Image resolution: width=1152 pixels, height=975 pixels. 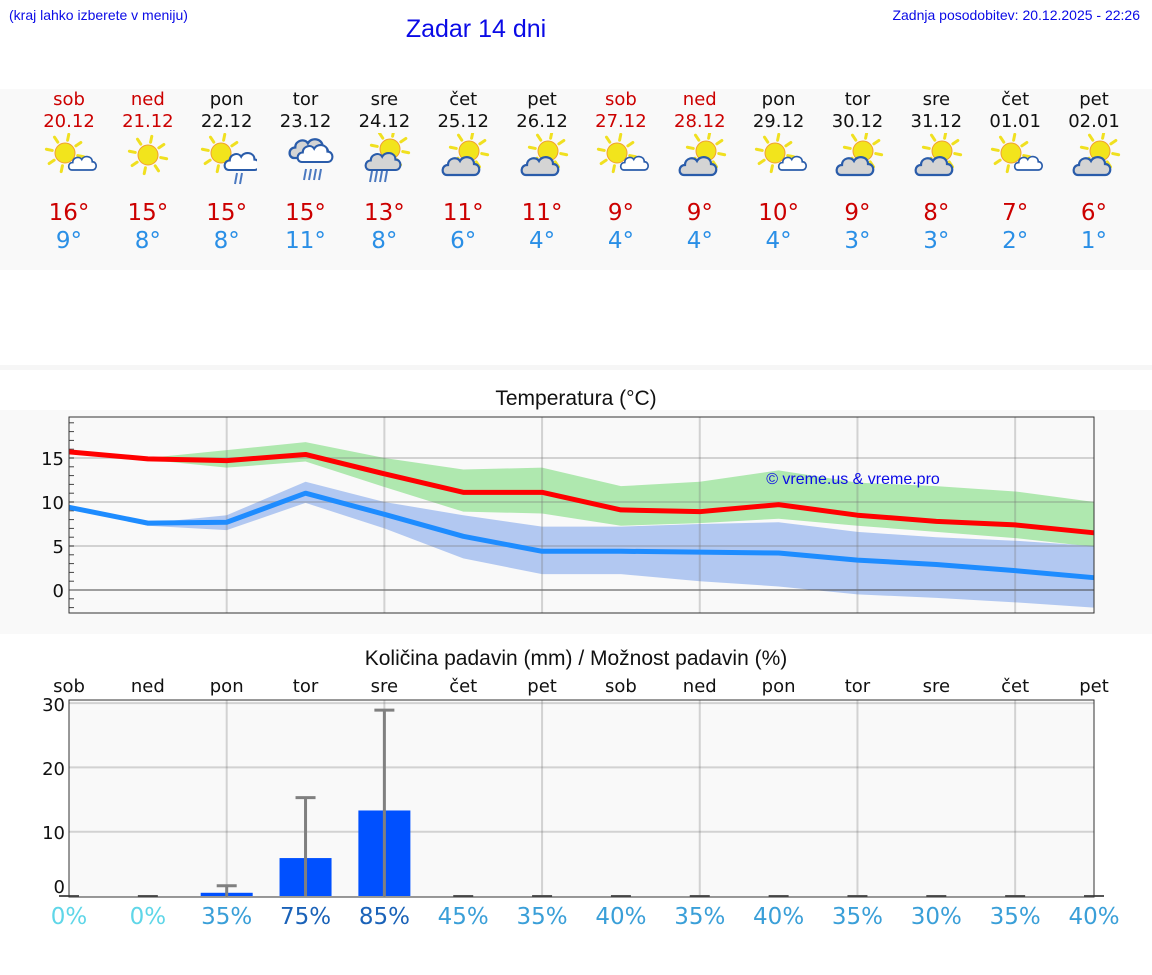 I want to click on region-menu-hint: (kraj lahko izberete v meniju), so click(x=98, y=15).